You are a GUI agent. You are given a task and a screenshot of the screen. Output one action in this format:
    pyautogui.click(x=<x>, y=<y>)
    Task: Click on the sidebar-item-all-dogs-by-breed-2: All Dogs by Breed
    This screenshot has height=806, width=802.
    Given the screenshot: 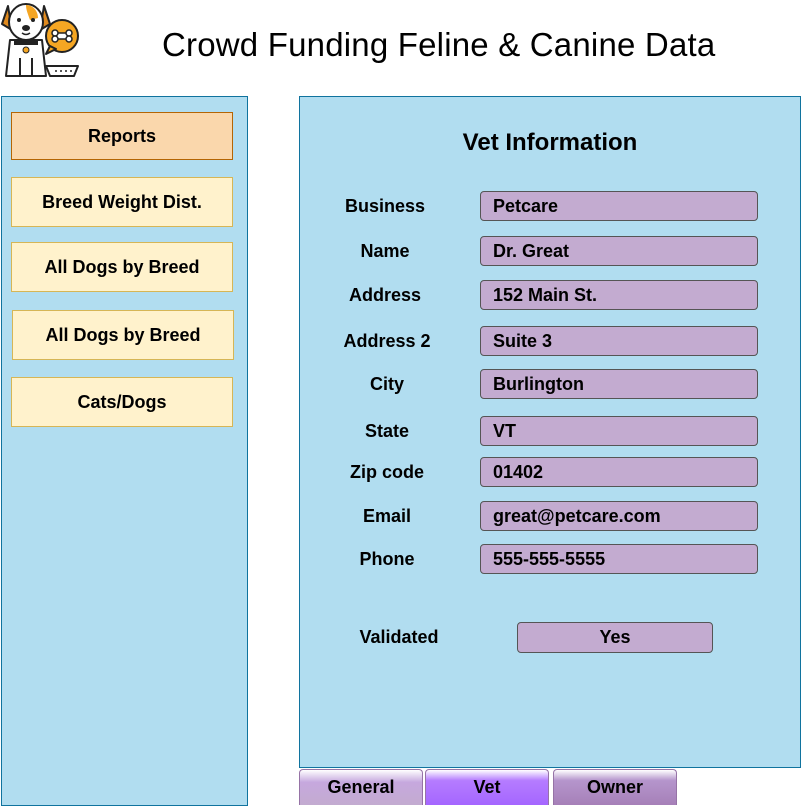 What is the action you would take?
    pyautogui.click(x=123, y=335)
    